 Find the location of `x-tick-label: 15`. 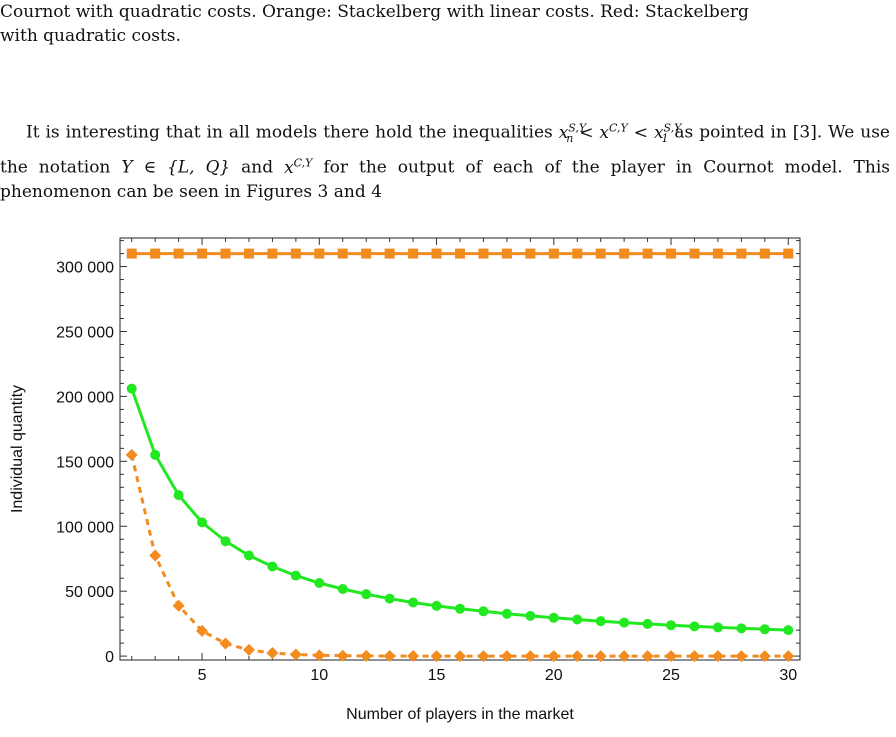

x-tick-label: 15 is located at coordinates (437, 675).